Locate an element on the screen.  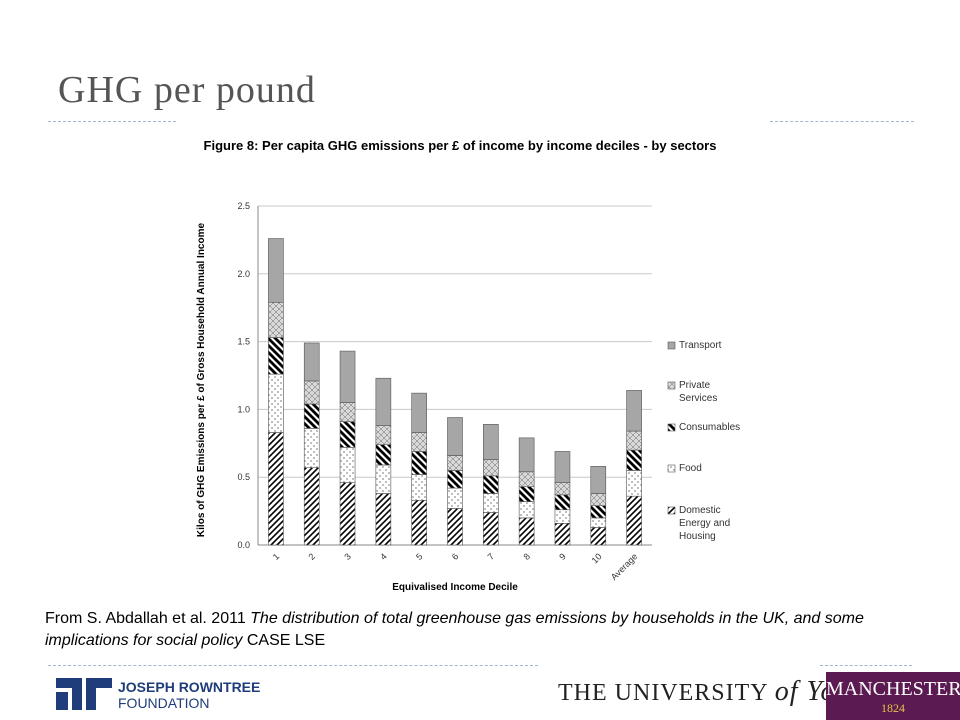
jrf-name: FOUNDATION is located at coordinates (164, 703).